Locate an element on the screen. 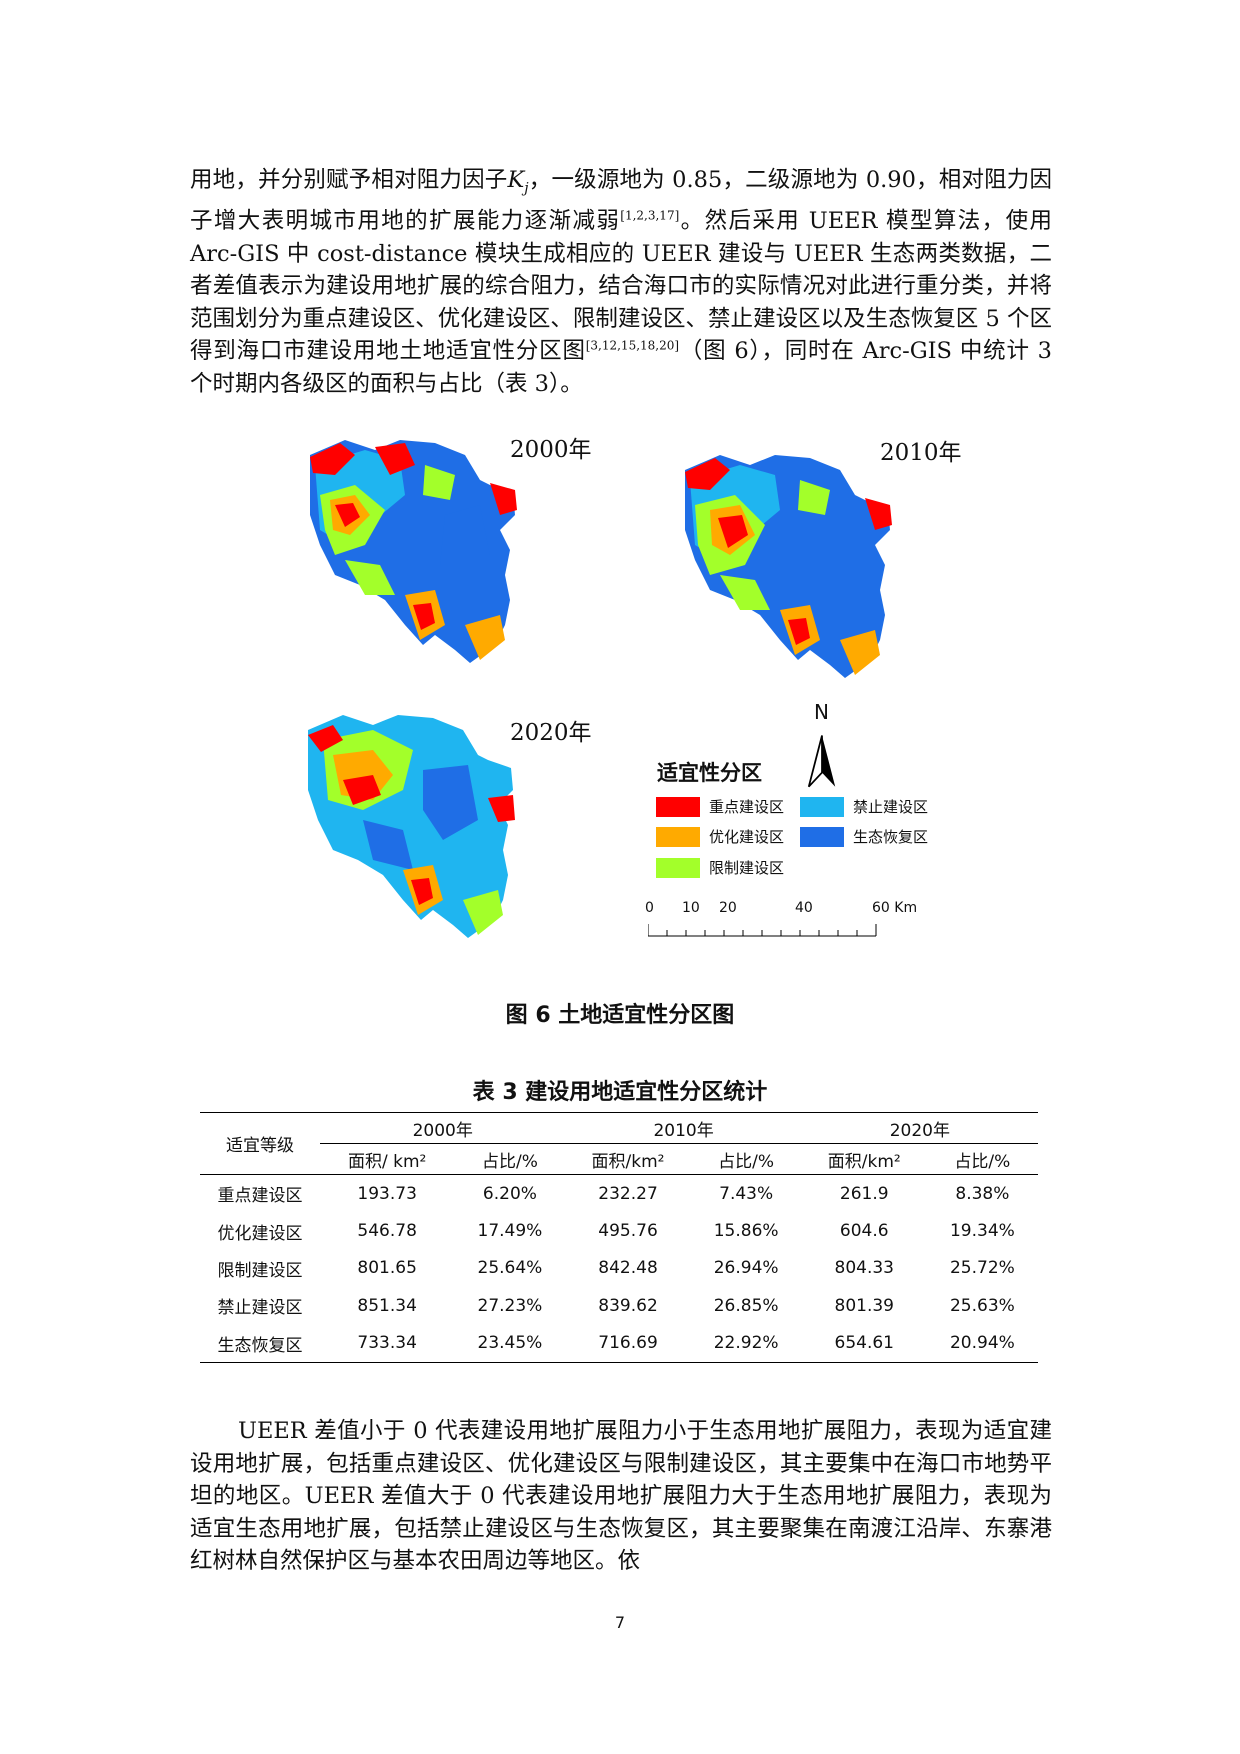  table-cell: 261.9 is located at coordinates (864, 1193).